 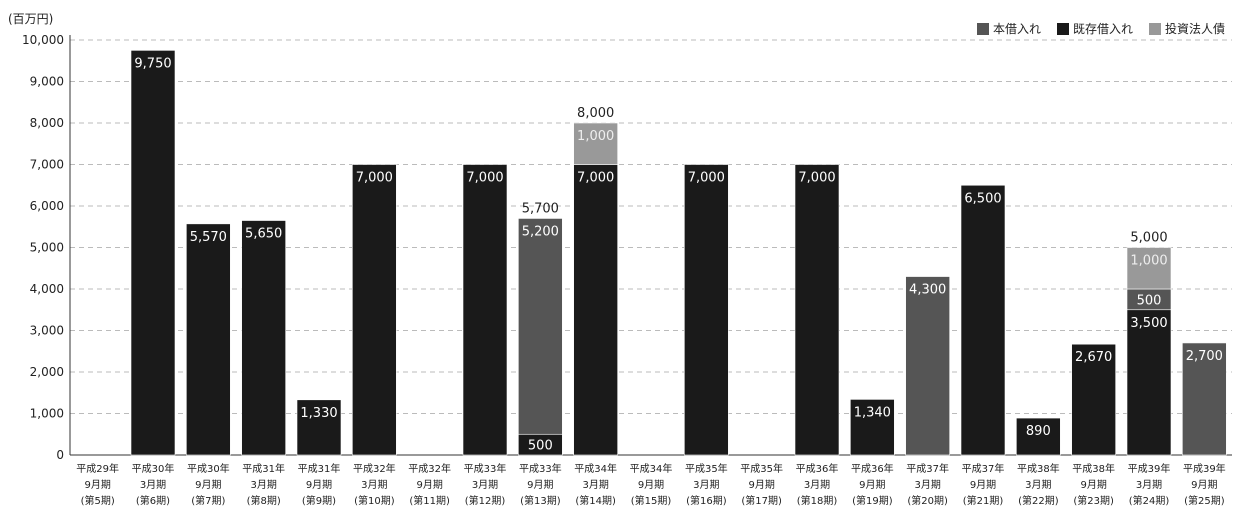 What do you see at coordinates (1149, 468) in the screenshot?
I see `x-tick-label: 平成39年` at bounding box center [1149, 468].